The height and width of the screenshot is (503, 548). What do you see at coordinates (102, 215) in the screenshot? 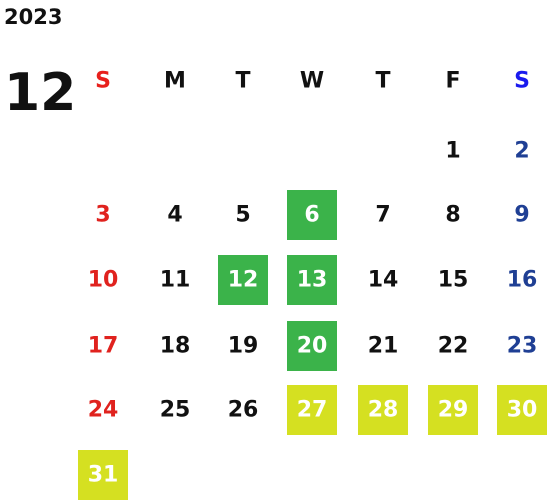
I see `day: 3` at bounding box center [102, 215].